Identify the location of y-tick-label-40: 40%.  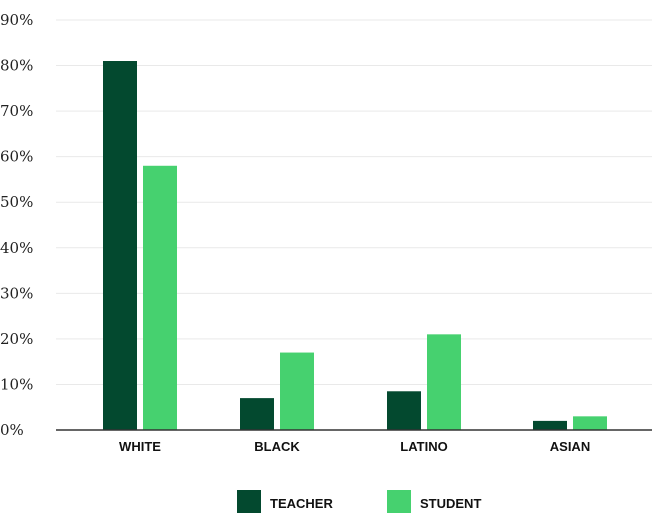
(16, 248).